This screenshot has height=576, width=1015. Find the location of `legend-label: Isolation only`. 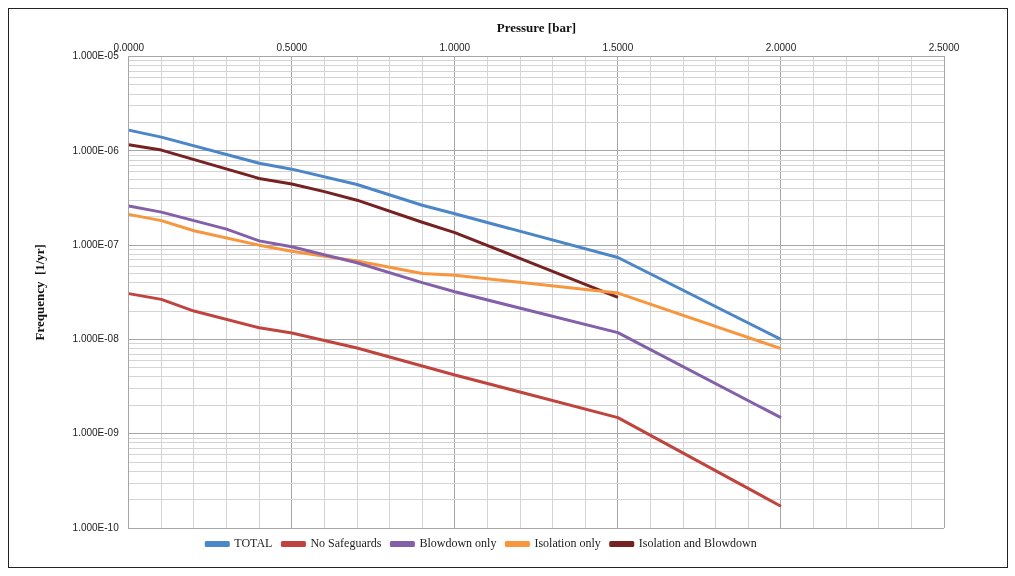

legend-label: Isolation only is located at coordinates (567, 543).